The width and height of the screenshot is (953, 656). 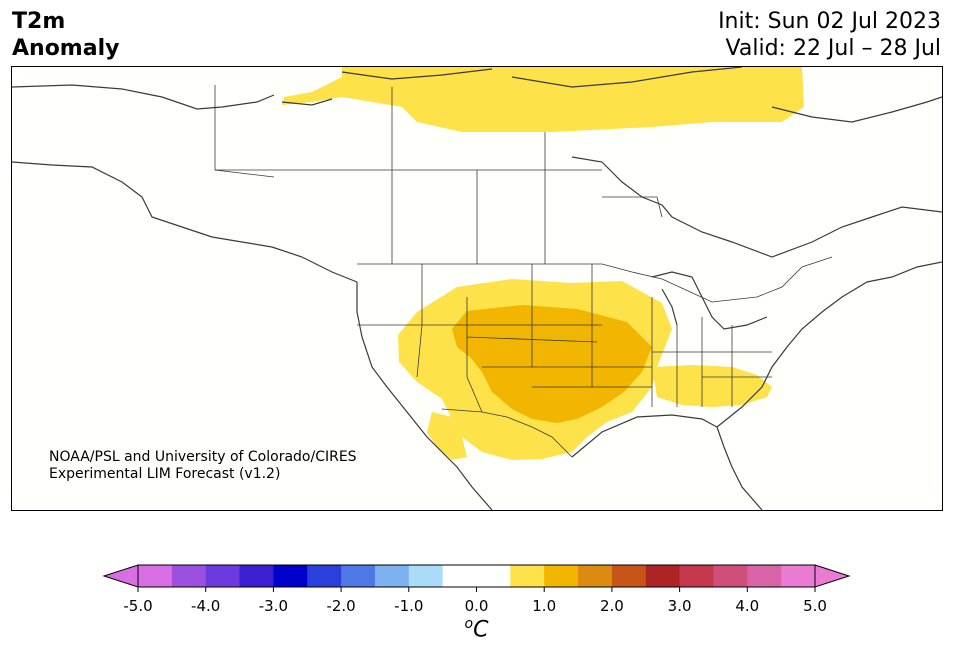 I want to click on us-mexico-border, so click(x=507, y=433).